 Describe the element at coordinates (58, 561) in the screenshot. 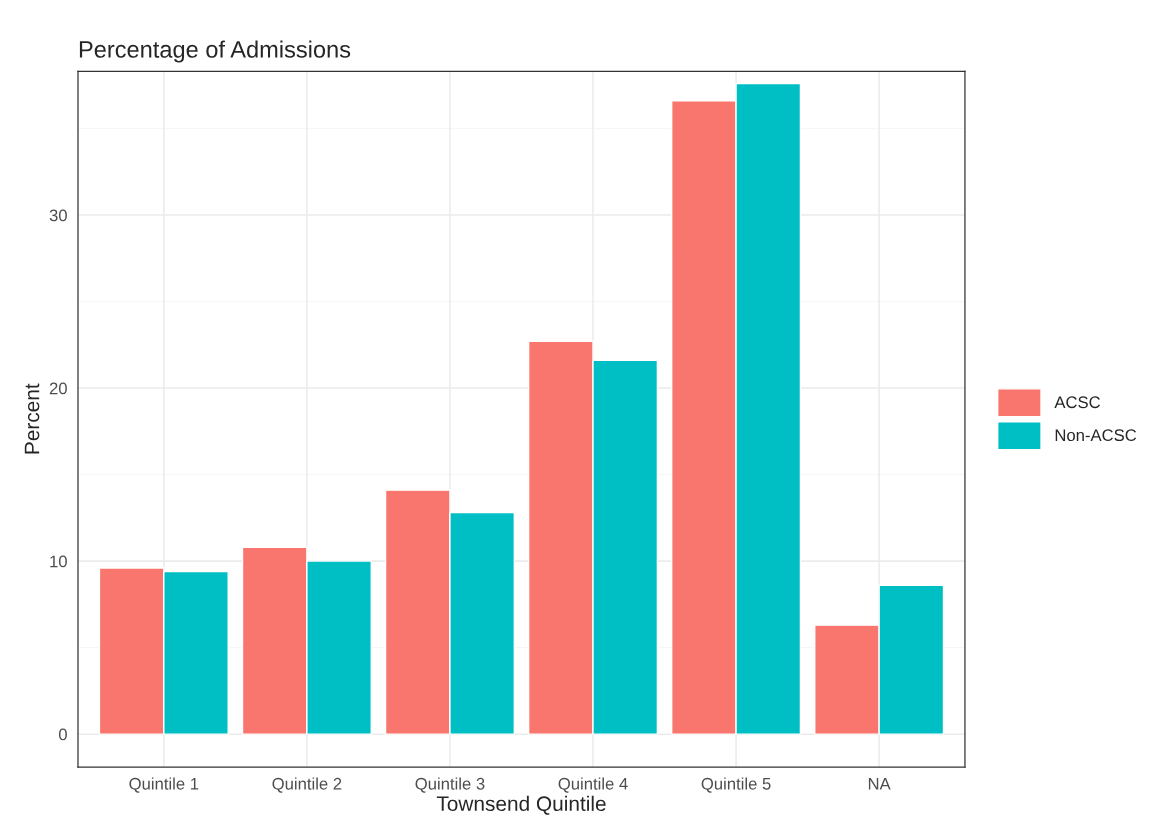

I see `y-tick-label: 10` at that location.